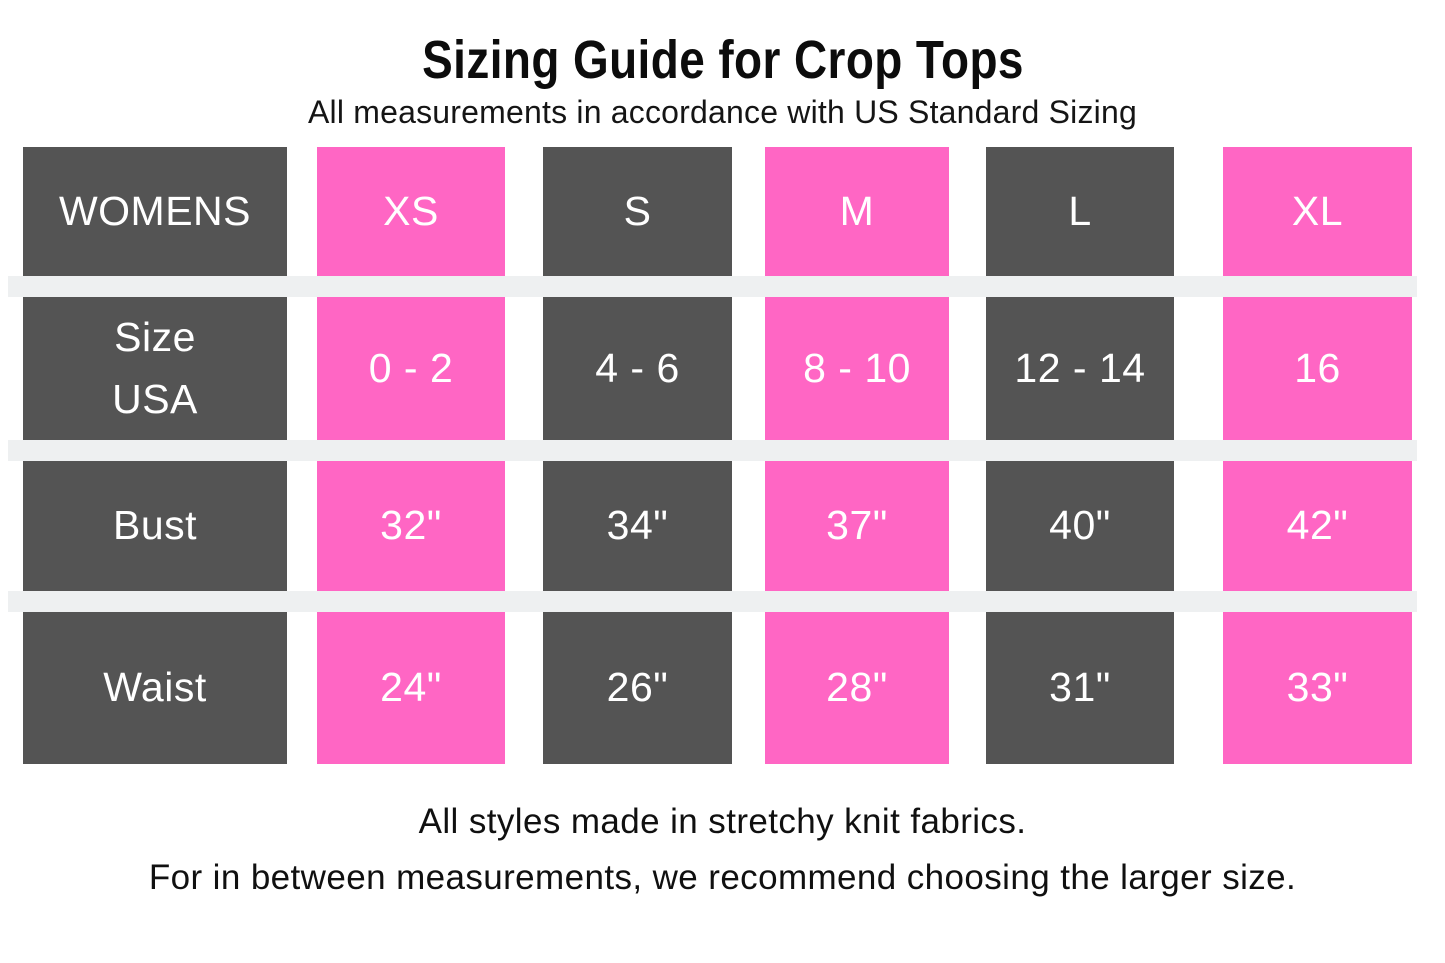 Image resolution: width=1445 pixels, height=963 pixels. What do you see at coordinates (1317, 212) in the screenshot?
I see `header-cell-xl: XL` at bounding box center [1317, 212].